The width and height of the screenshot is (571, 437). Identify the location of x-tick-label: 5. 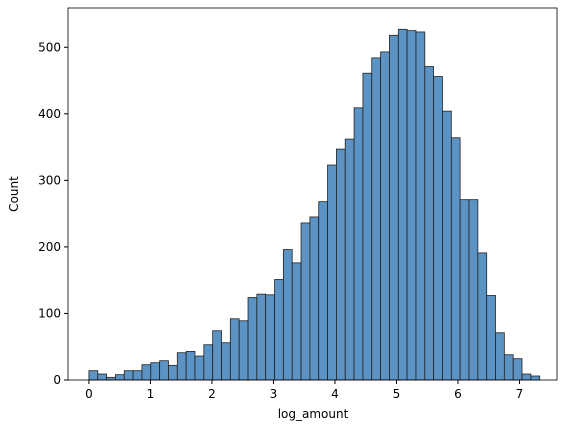
(397, 394).